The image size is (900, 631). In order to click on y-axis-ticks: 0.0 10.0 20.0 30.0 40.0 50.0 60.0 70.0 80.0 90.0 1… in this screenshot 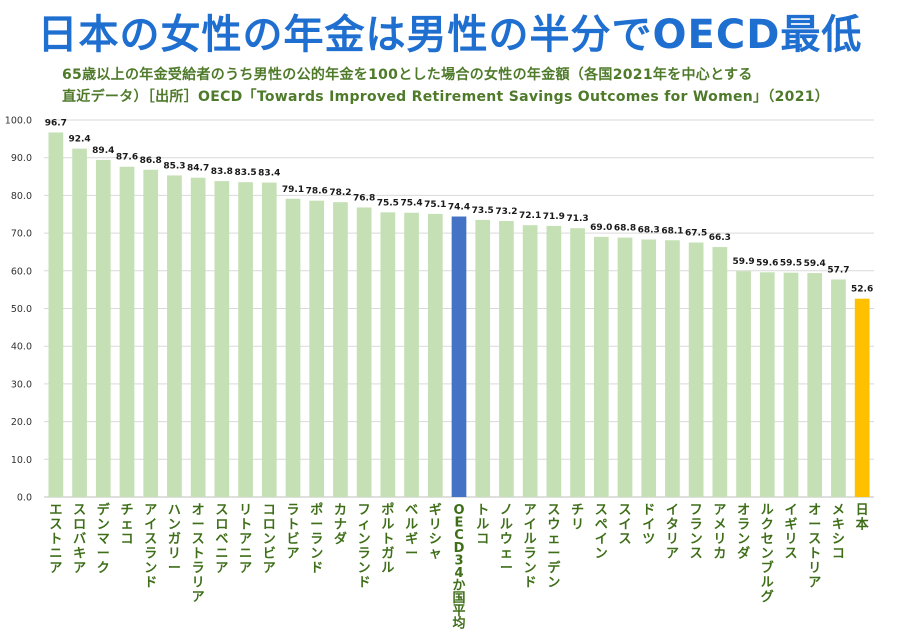, I will do `click(18, 310)`.